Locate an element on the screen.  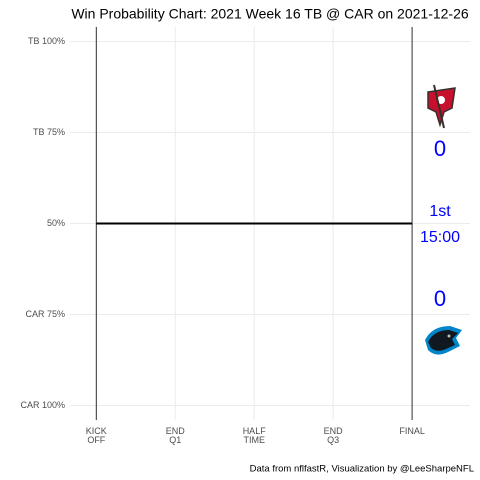
y-tick-label: CAR 100% is located at coordinates (42, 405).